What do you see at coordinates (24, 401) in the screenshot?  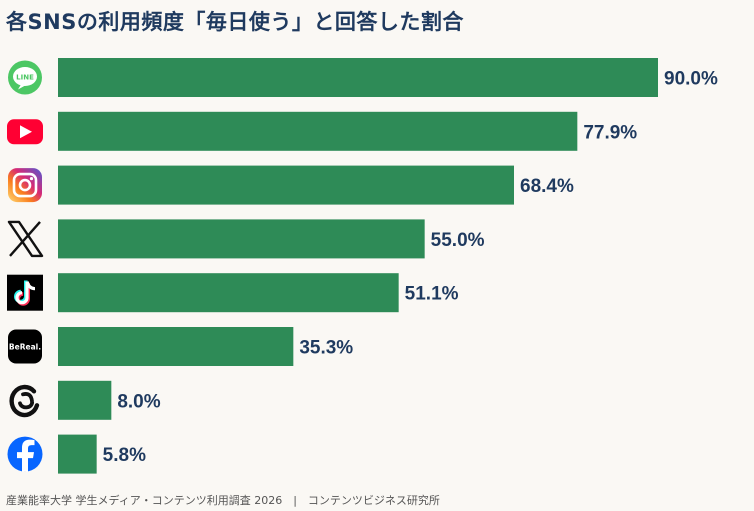 I see `threads-icon` at bounding box center [24, 401].